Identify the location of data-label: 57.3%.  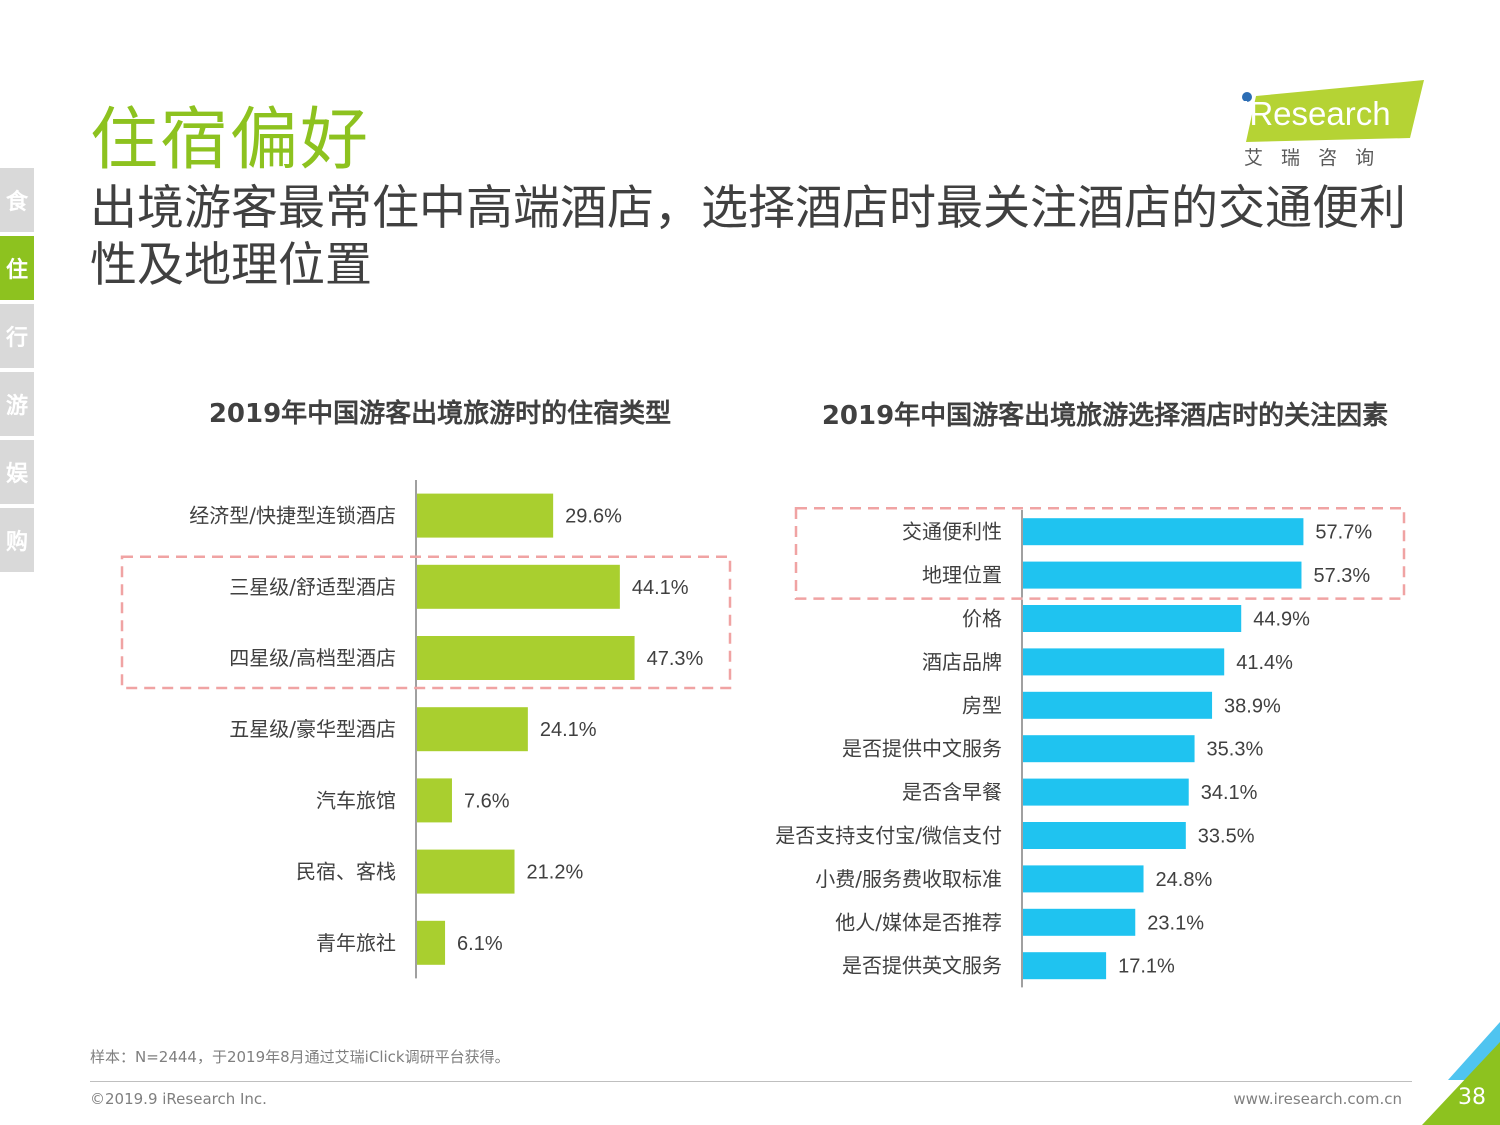
(1341, 576).